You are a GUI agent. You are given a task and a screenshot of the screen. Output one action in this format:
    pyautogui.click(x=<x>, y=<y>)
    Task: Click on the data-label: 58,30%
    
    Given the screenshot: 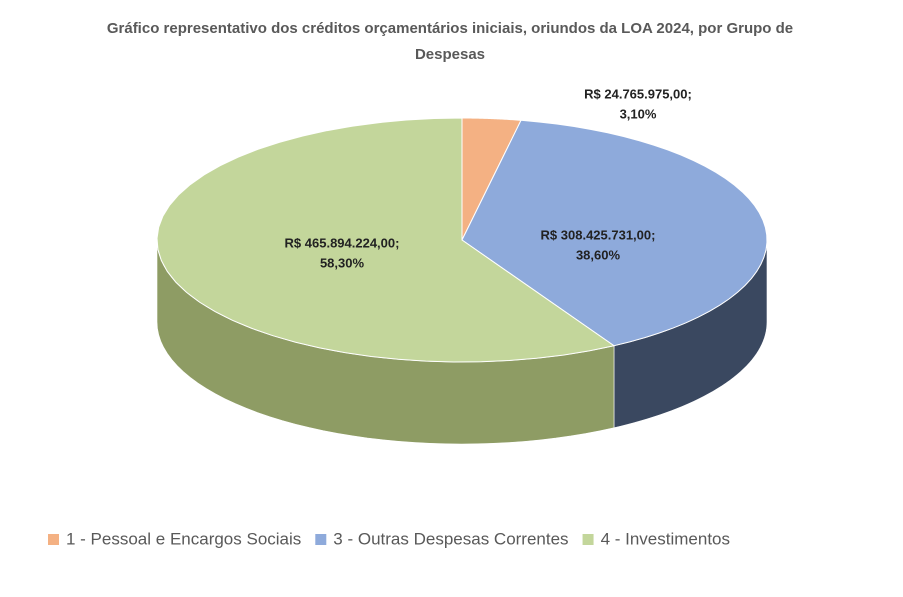 What is the action you would take?
    pyautogui.click(x=342, y=262)
    